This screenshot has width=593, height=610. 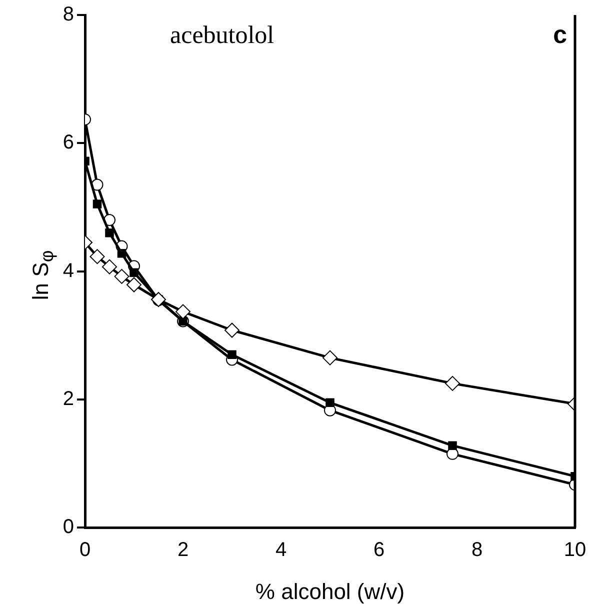 What do you see at coordinates (68, 271) in the screenshot?
I see `y-tick-label: 4` at bounding box center [68, 271].